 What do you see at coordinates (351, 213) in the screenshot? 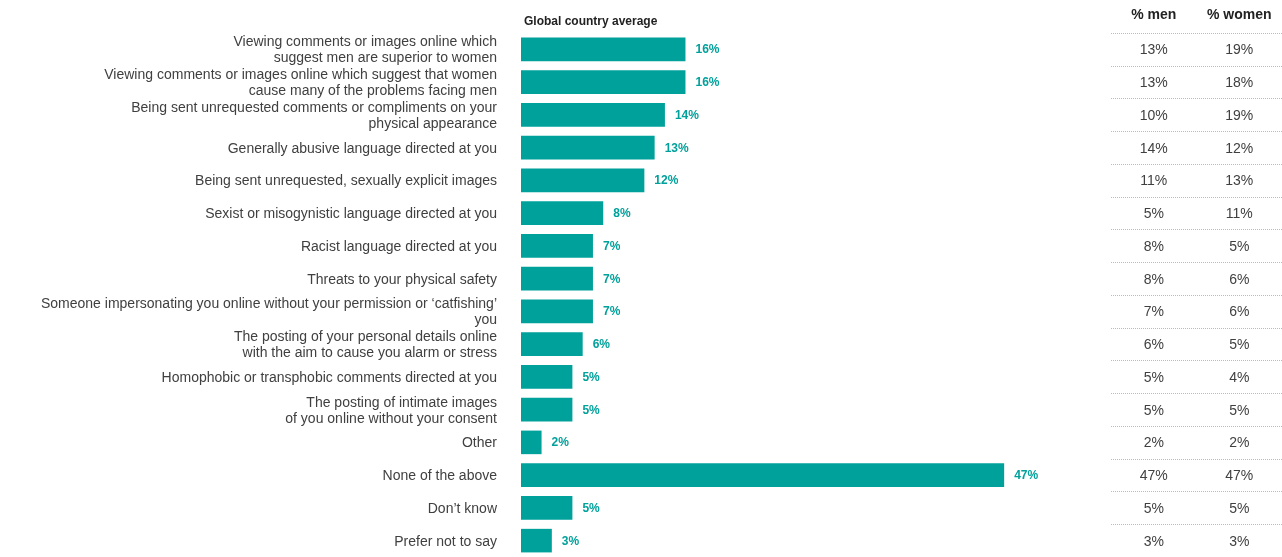
I see `y-tick-label: Sexist or misogynistic language directed at you` at bounding box center [351, 213].